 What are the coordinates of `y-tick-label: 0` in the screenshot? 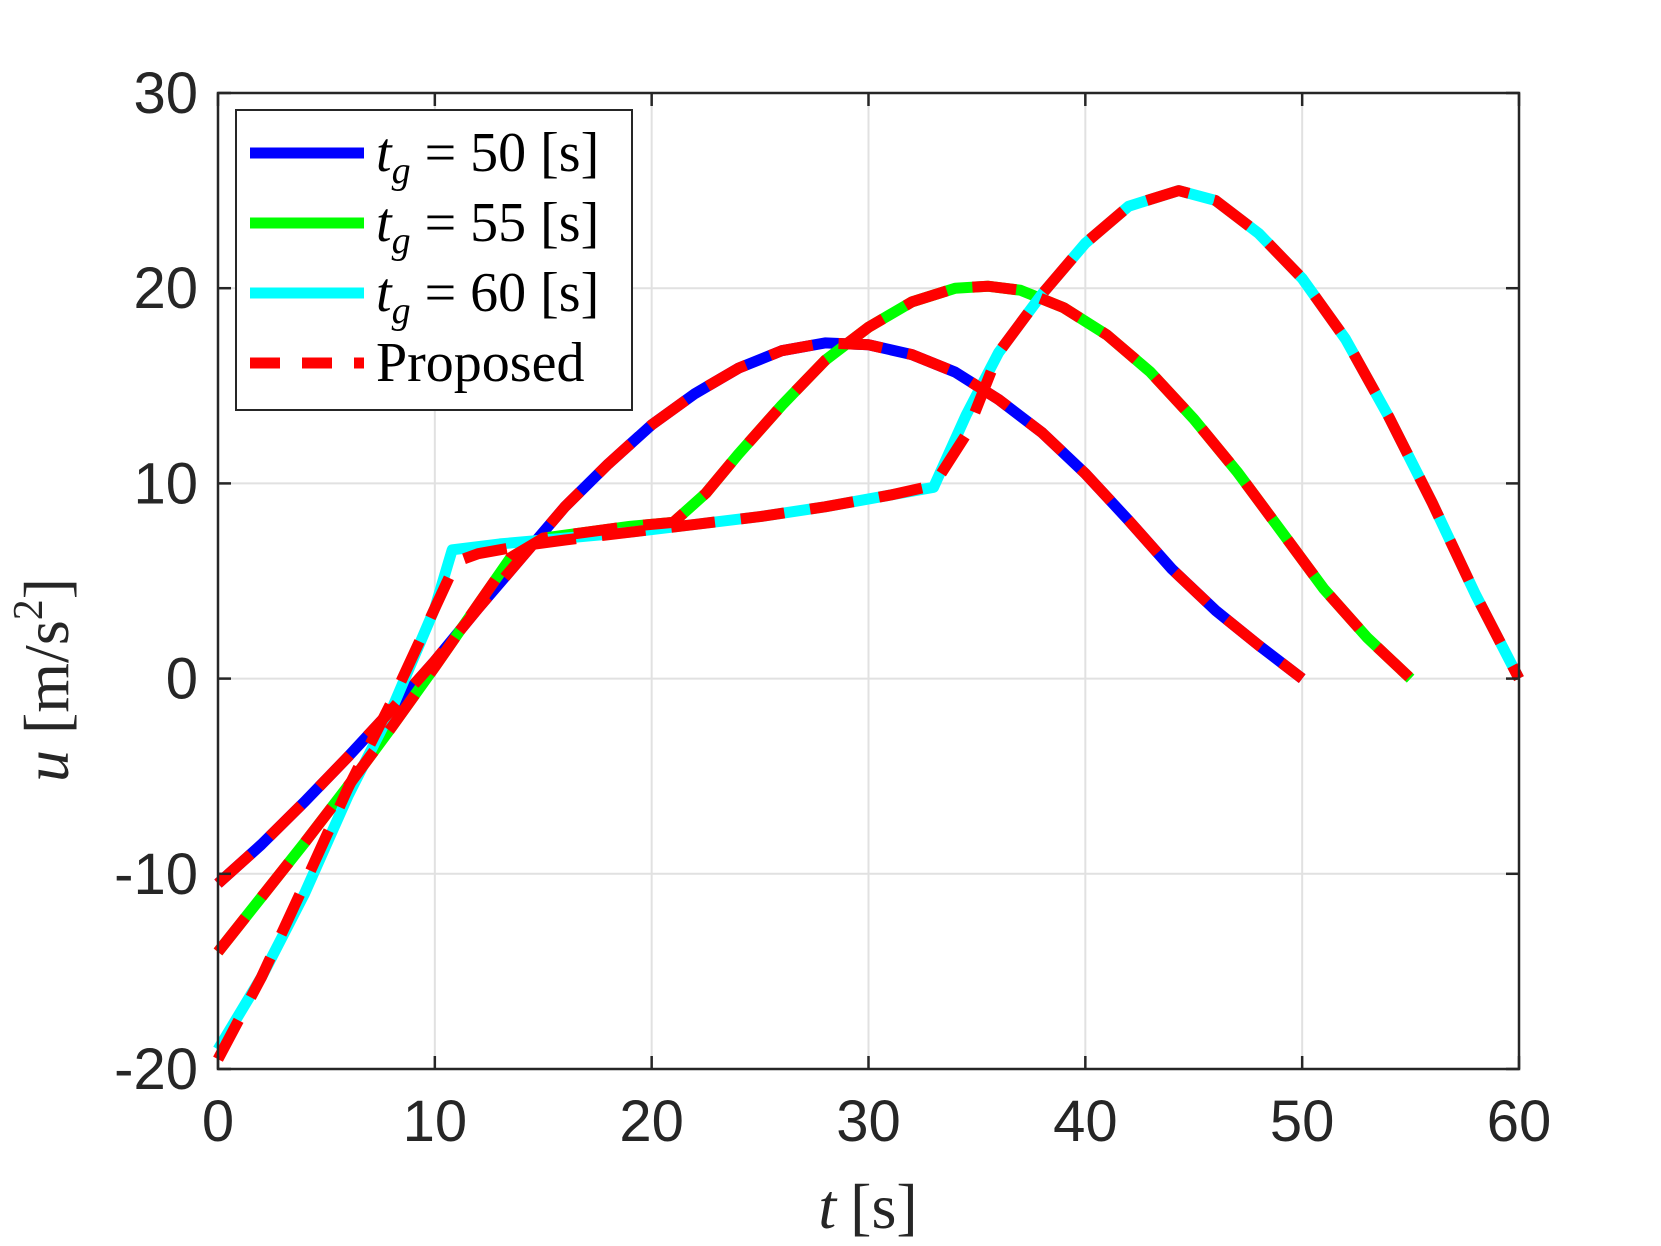 It's located at (182, 679).